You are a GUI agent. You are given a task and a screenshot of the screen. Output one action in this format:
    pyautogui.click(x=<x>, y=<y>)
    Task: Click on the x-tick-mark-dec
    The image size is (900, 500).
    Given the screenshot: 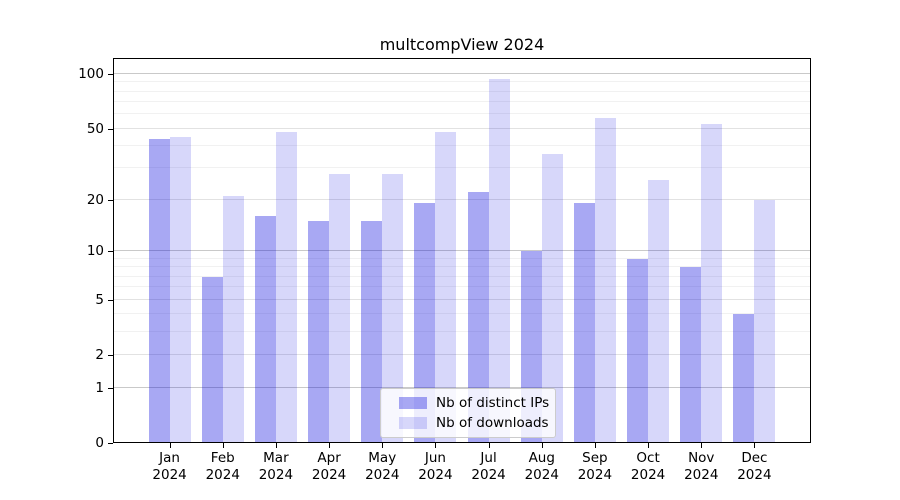 What is the action you would take?
    pyautogui.click(x=755, y=445)
    